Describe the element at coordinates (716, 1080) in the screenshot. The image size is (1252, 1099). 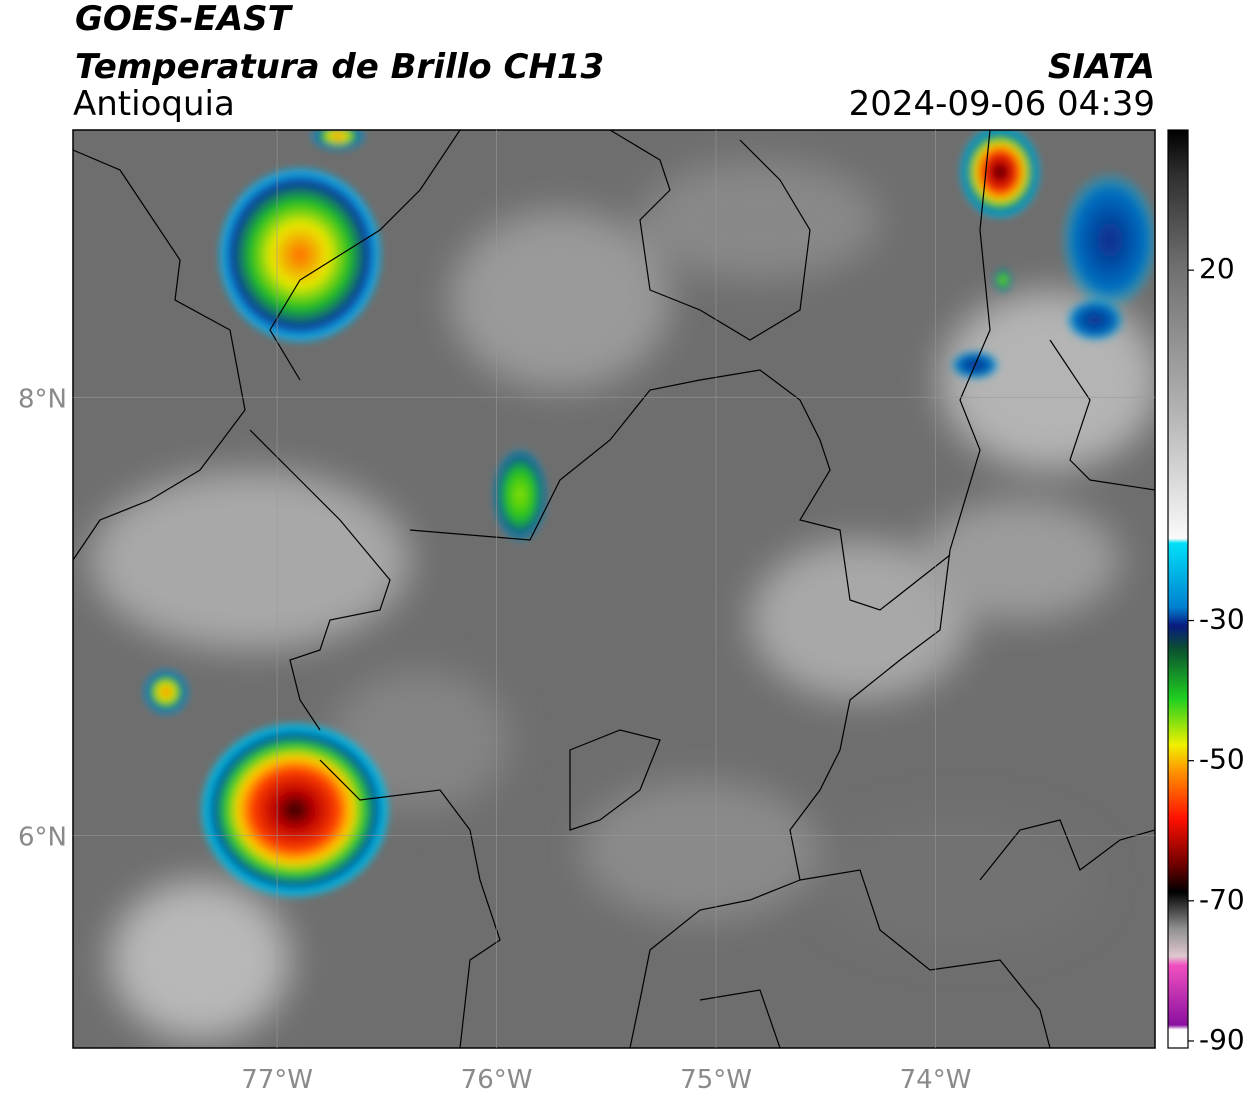
I see `x-tick-label: 75°W` at that location.